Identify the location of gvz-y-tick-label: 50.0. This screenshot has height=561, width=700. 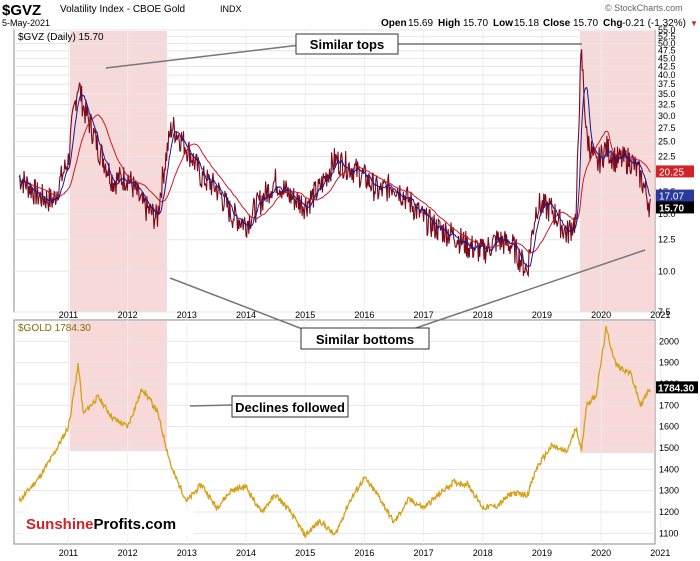
(667, 43).